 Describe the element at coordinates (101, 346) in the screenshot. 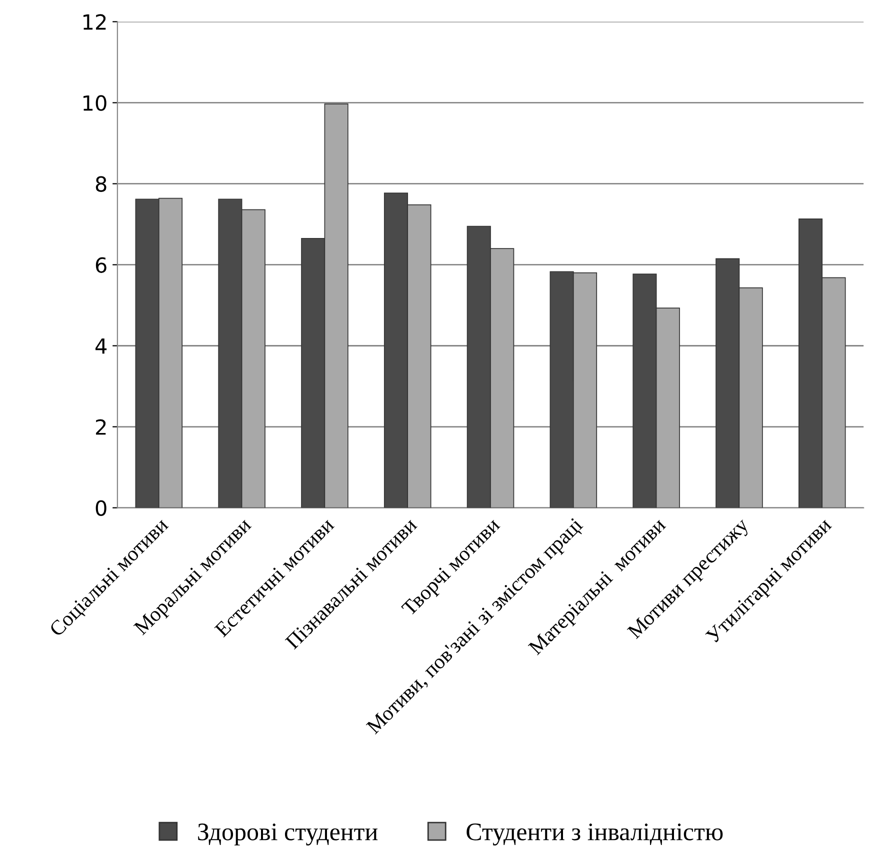

I see `y-tick-label: 4` at that location.